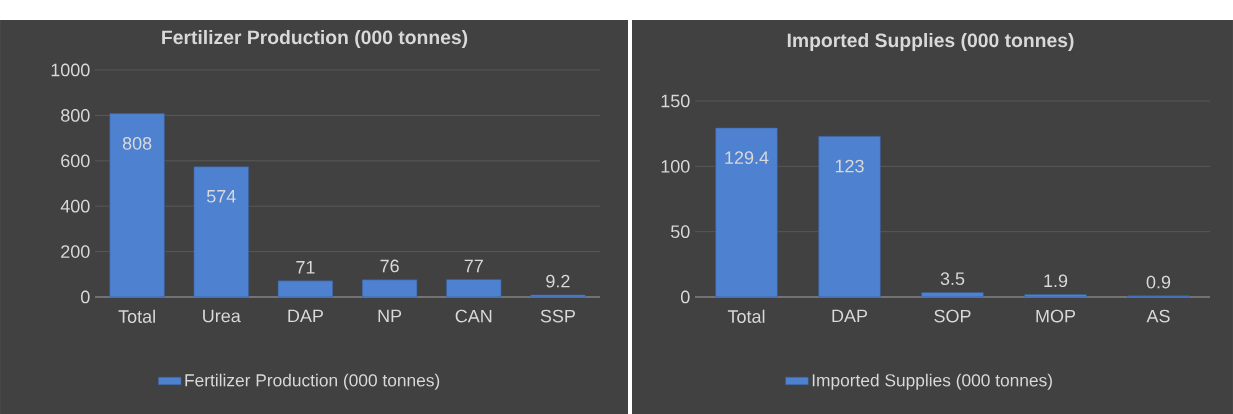  What do you see at coordinates (1056, 281) in the screenshot?
I see `data-label: 1.9` at bounding box center [1056, 281].